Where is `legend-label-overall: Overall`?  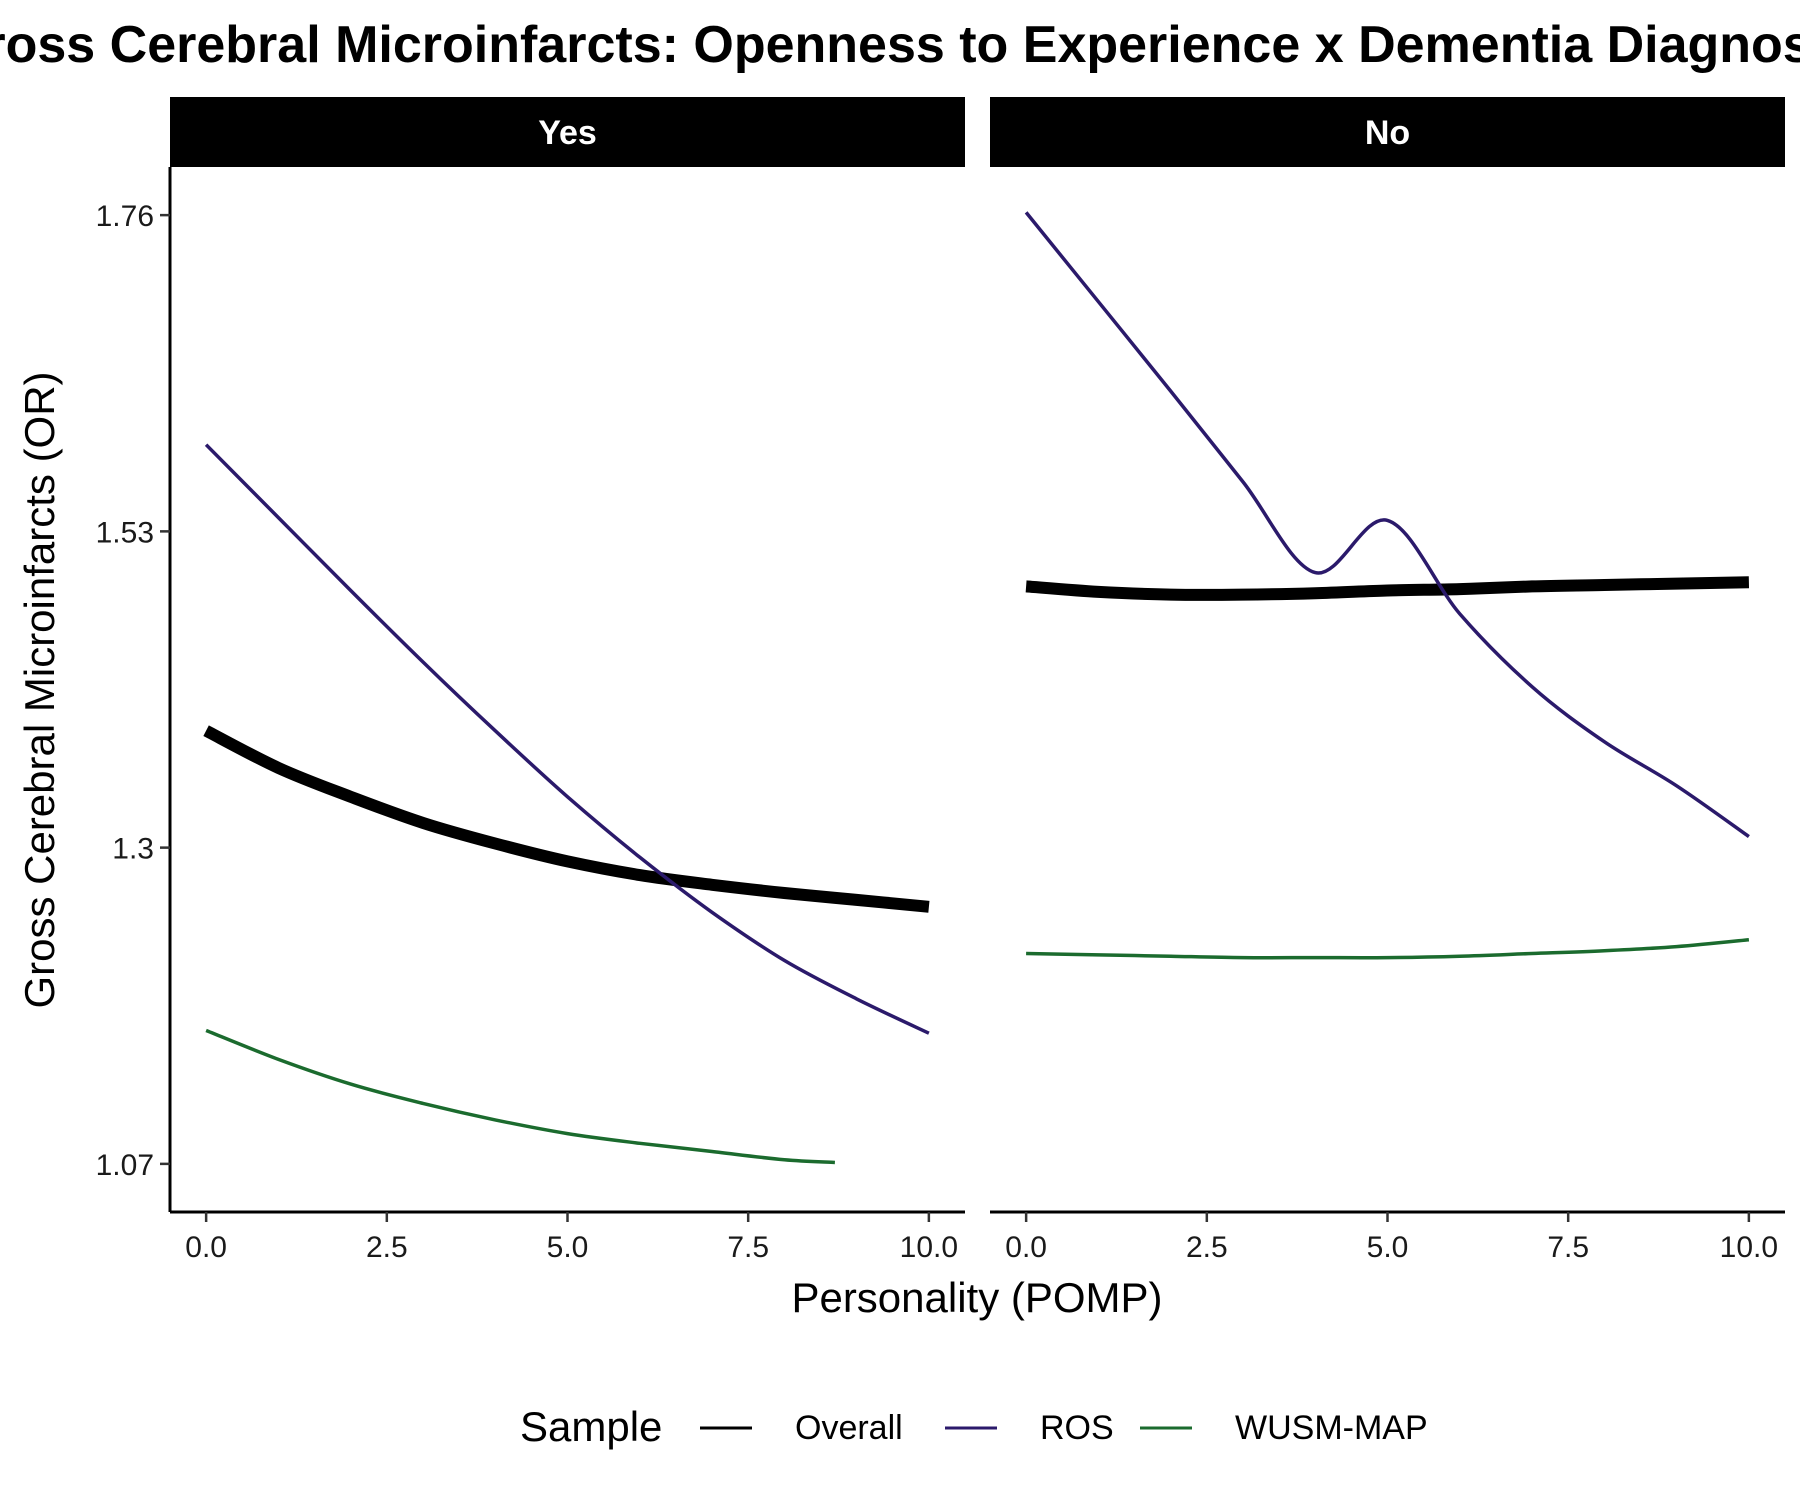
legend-label-overall: Overall is located at coordinates (849, 1428).